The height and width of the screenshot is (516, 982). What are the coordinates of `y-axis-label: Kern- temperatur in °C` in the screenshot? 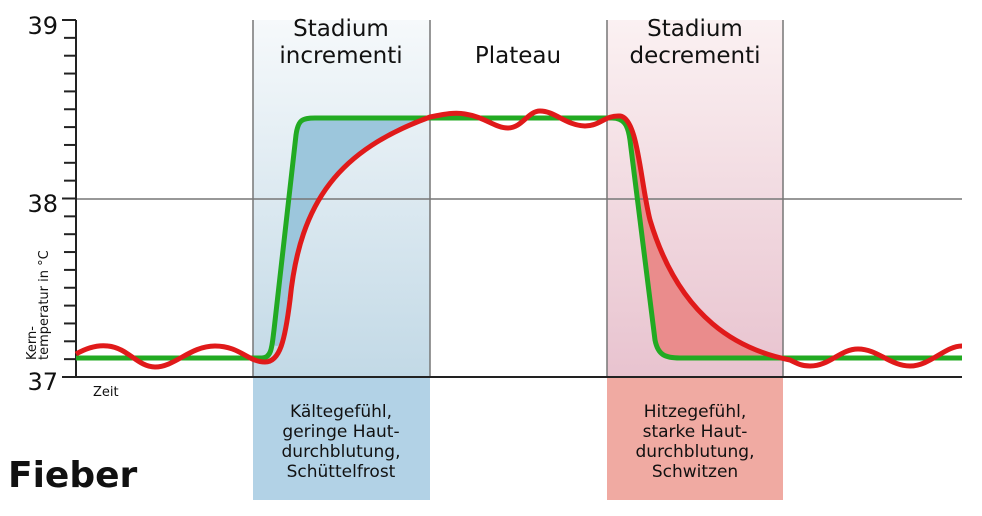 It's located at (38, 305).